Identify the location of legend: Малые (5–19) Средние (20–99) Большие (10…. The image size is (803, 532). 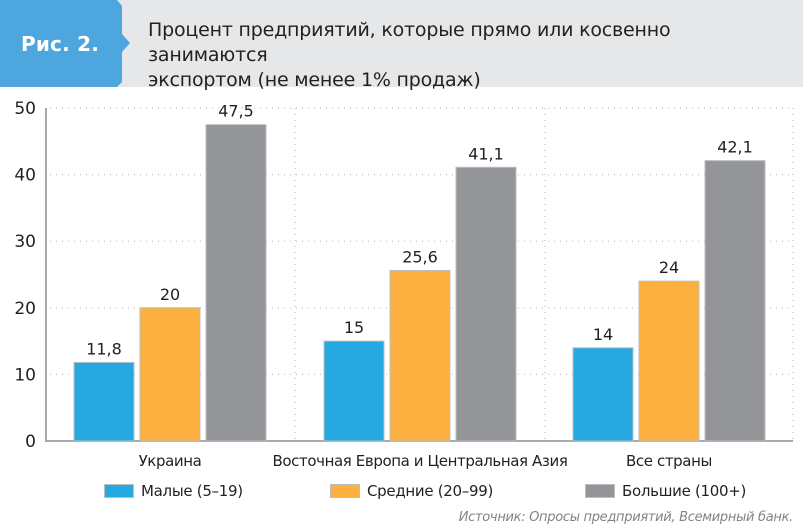
(401, 493).